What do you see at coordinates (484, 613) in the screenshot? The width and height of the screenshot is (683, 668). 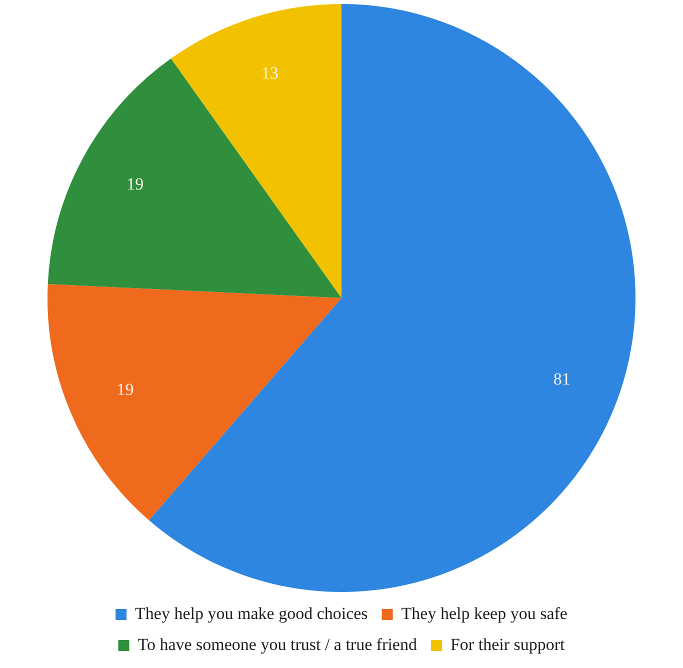 I see `legend-label: They help keep you safe` at bounding box center [484, 613].